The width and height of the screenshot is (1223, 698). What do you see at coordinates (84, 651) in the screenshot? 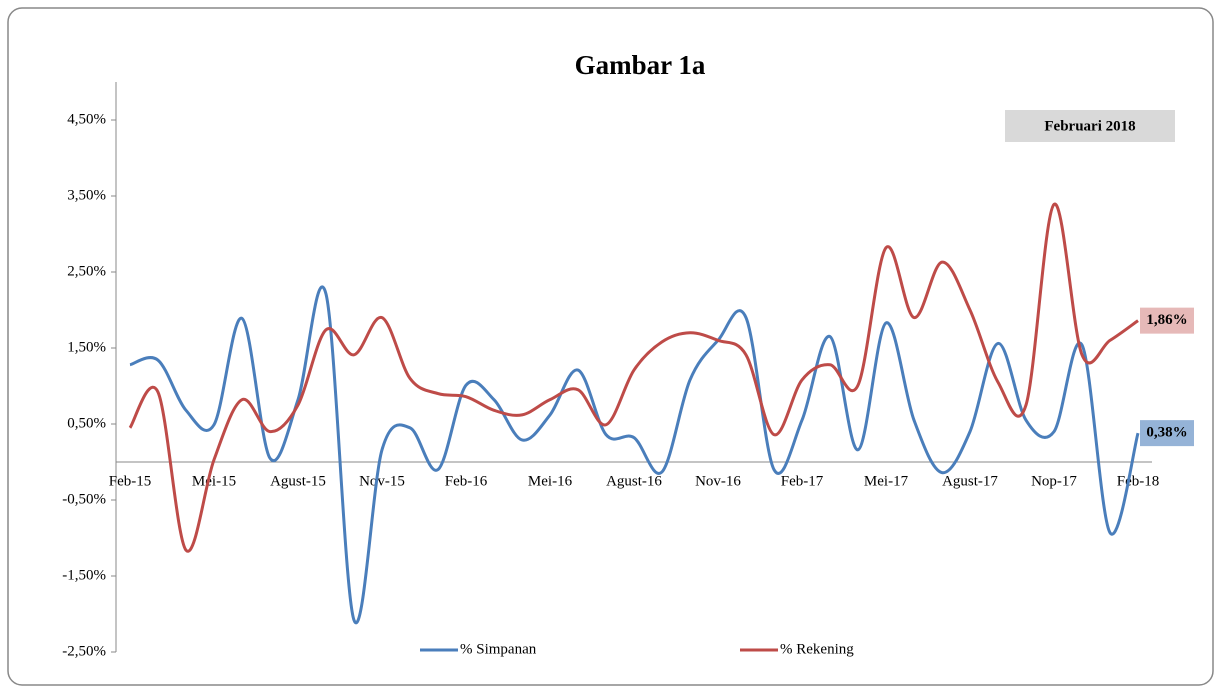
I see `y-tick-label: -2,50%` at bounding box center [84, 651].